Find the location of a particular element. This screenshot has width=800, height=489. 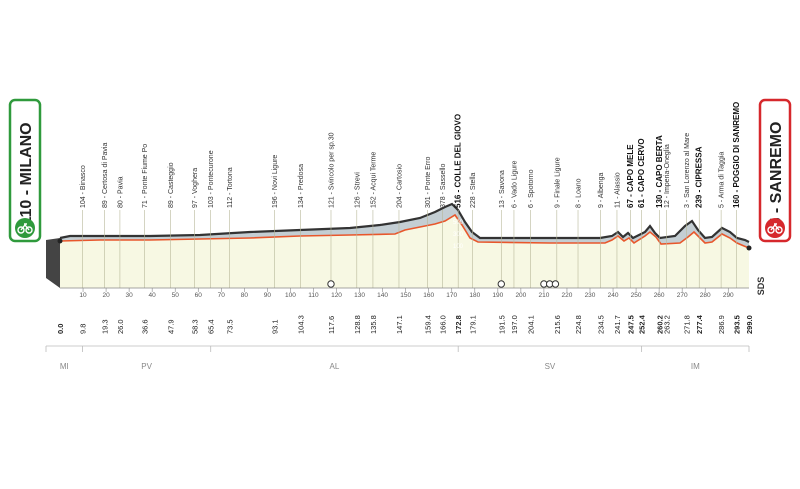

km-label-group: 241.7 is located at coordinates (617, 324).